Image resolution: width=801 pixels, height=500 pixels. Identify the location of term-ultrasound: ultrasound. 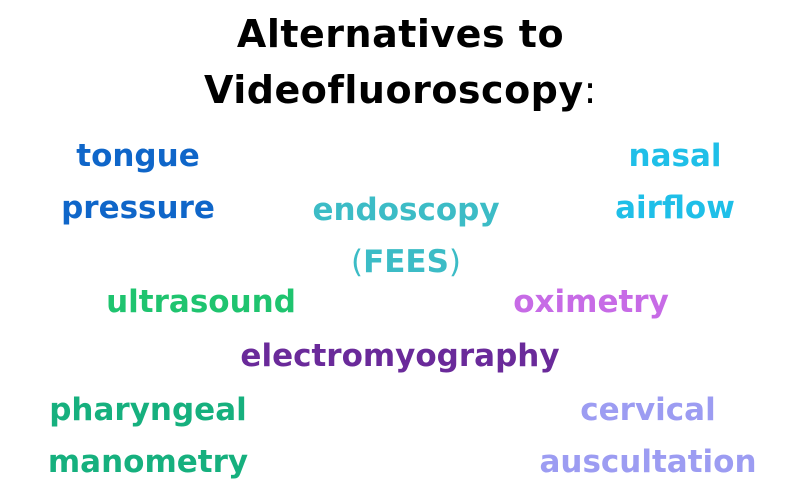
(201, 302).